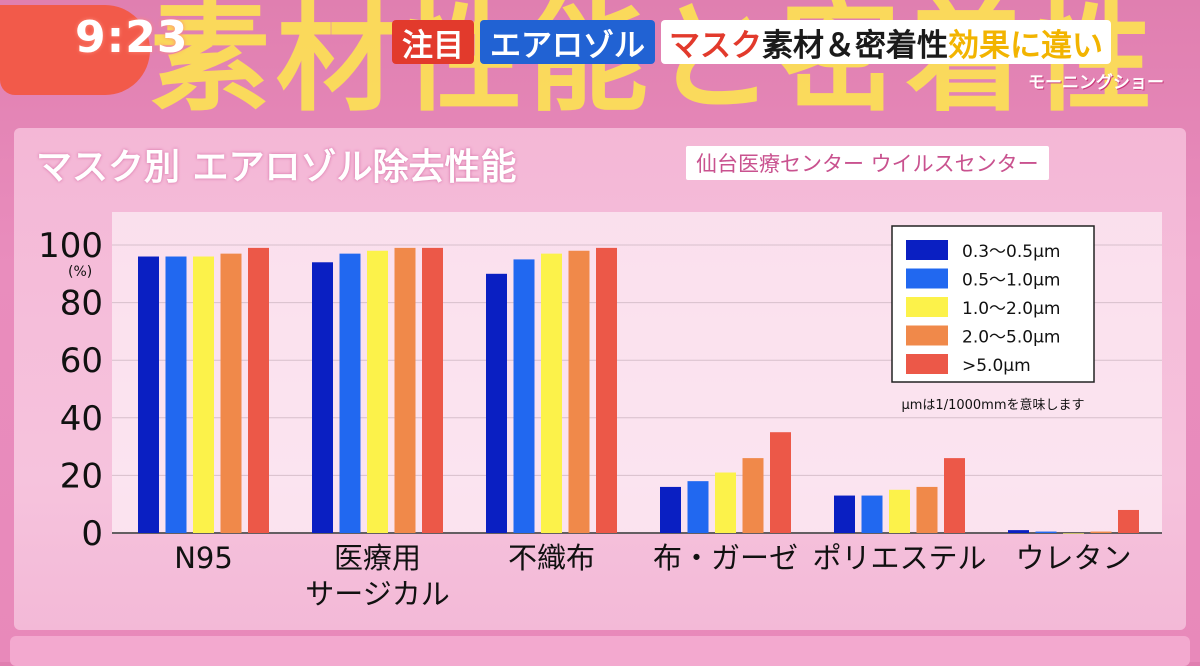 Image resolution: width=1200 pixels, height=666 pixels. I want to click on clock-badge, so click(75, 50).